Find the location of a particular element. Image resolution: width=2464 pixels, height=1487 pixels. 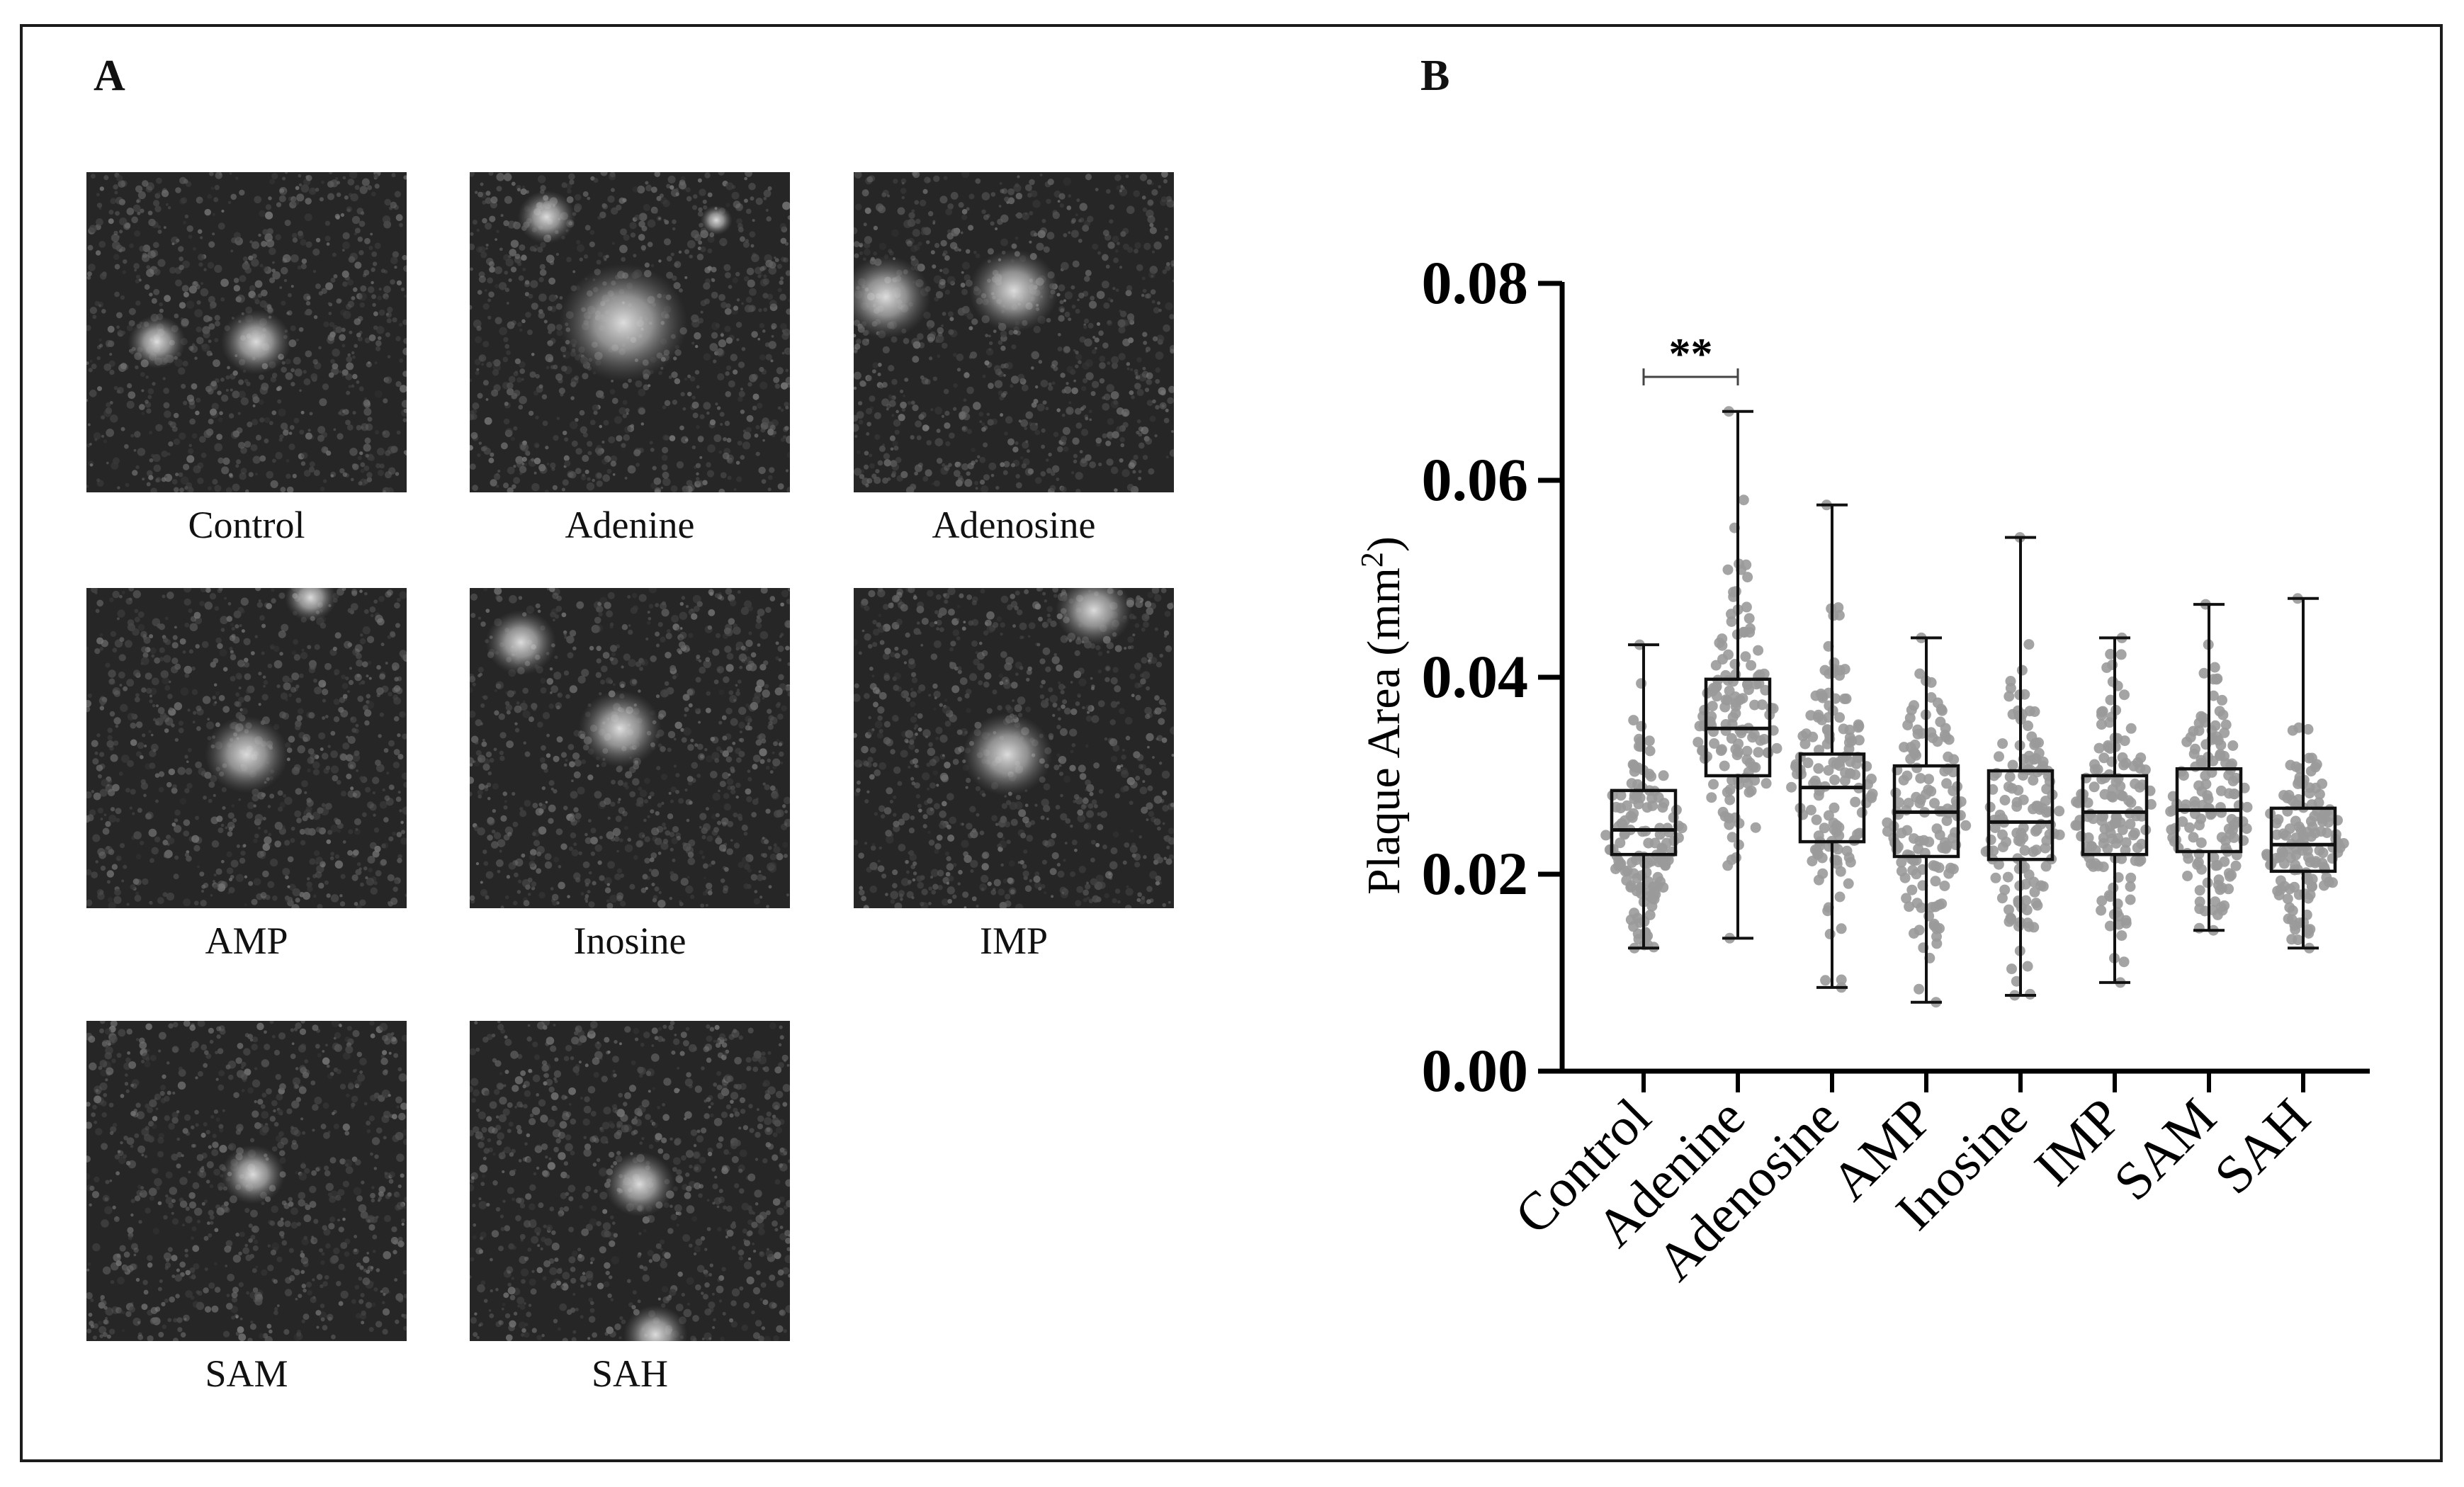

micrograph-inosine is located at coordinates (630, 748).